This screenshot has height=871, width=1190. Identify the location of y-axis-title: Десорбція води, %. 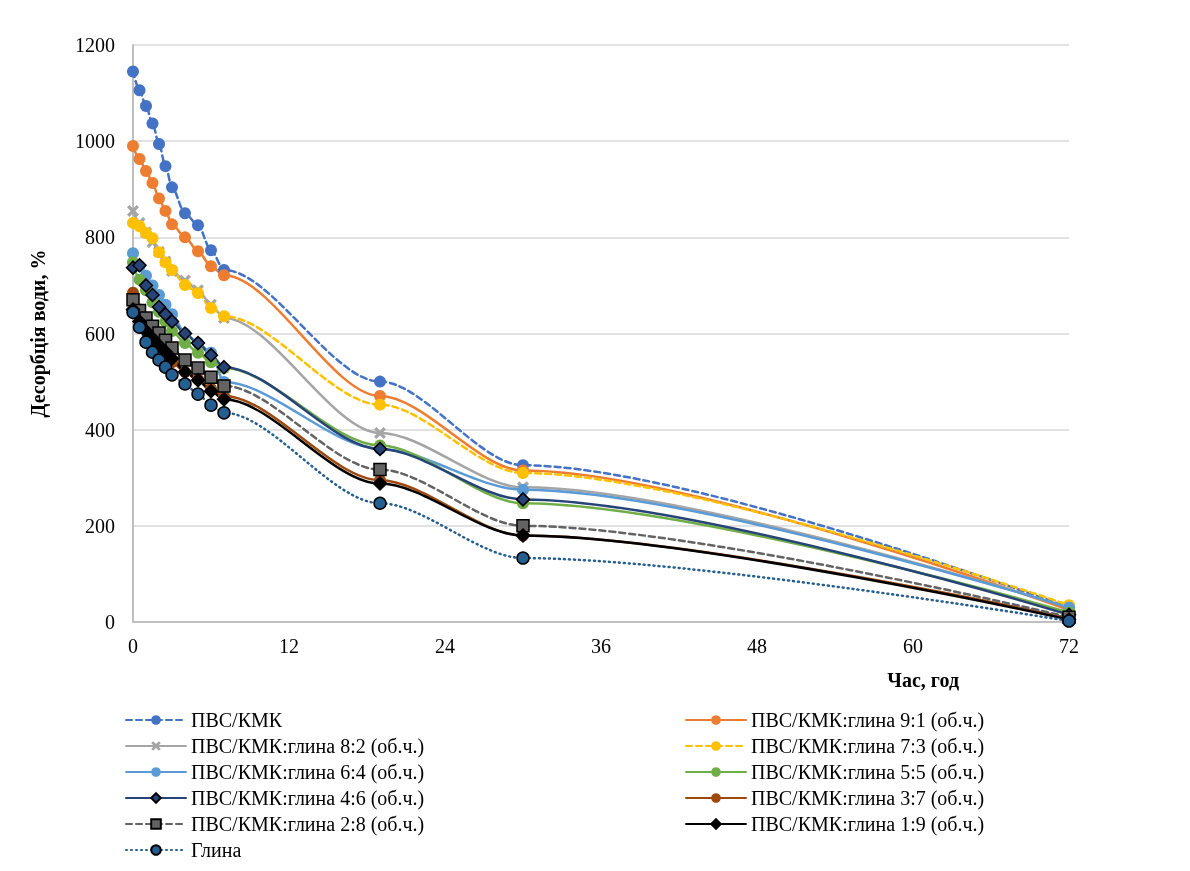
(38, 333).